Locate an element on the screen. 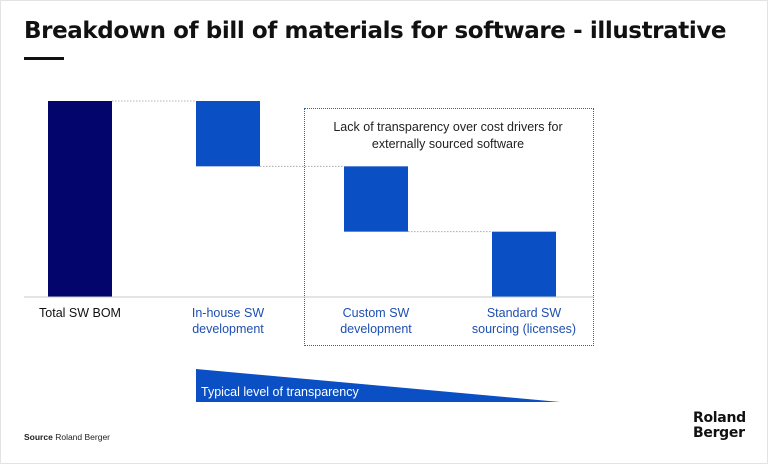  source-note: Source Roland Berger is located at coordinates (67, 437).